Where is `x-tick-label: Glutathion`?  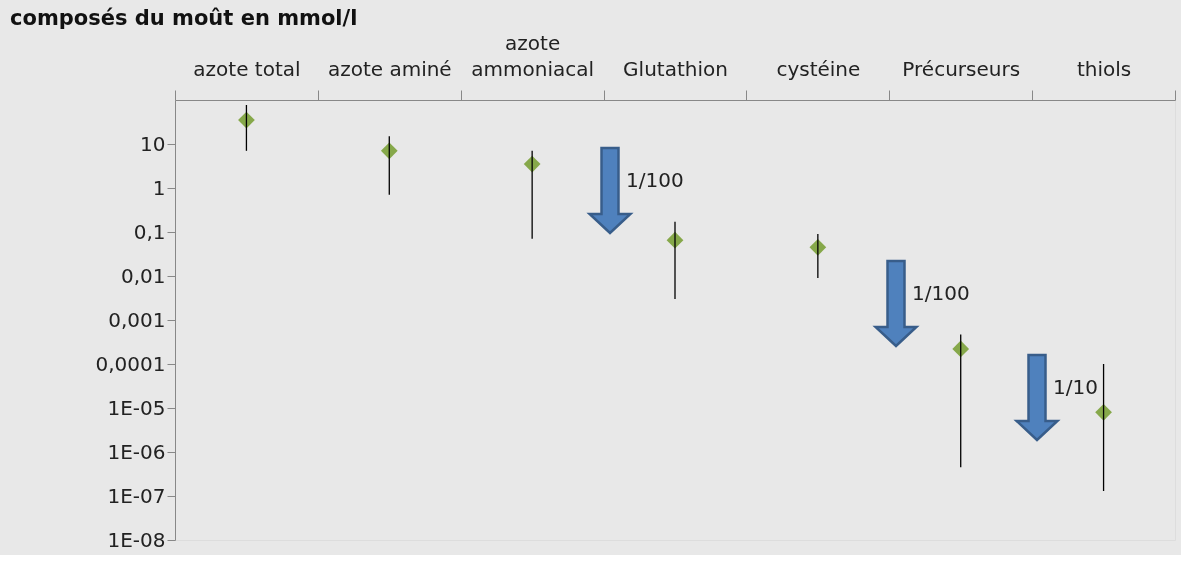
x-tick-label: Glutathion is located at coordinates (675, 68).